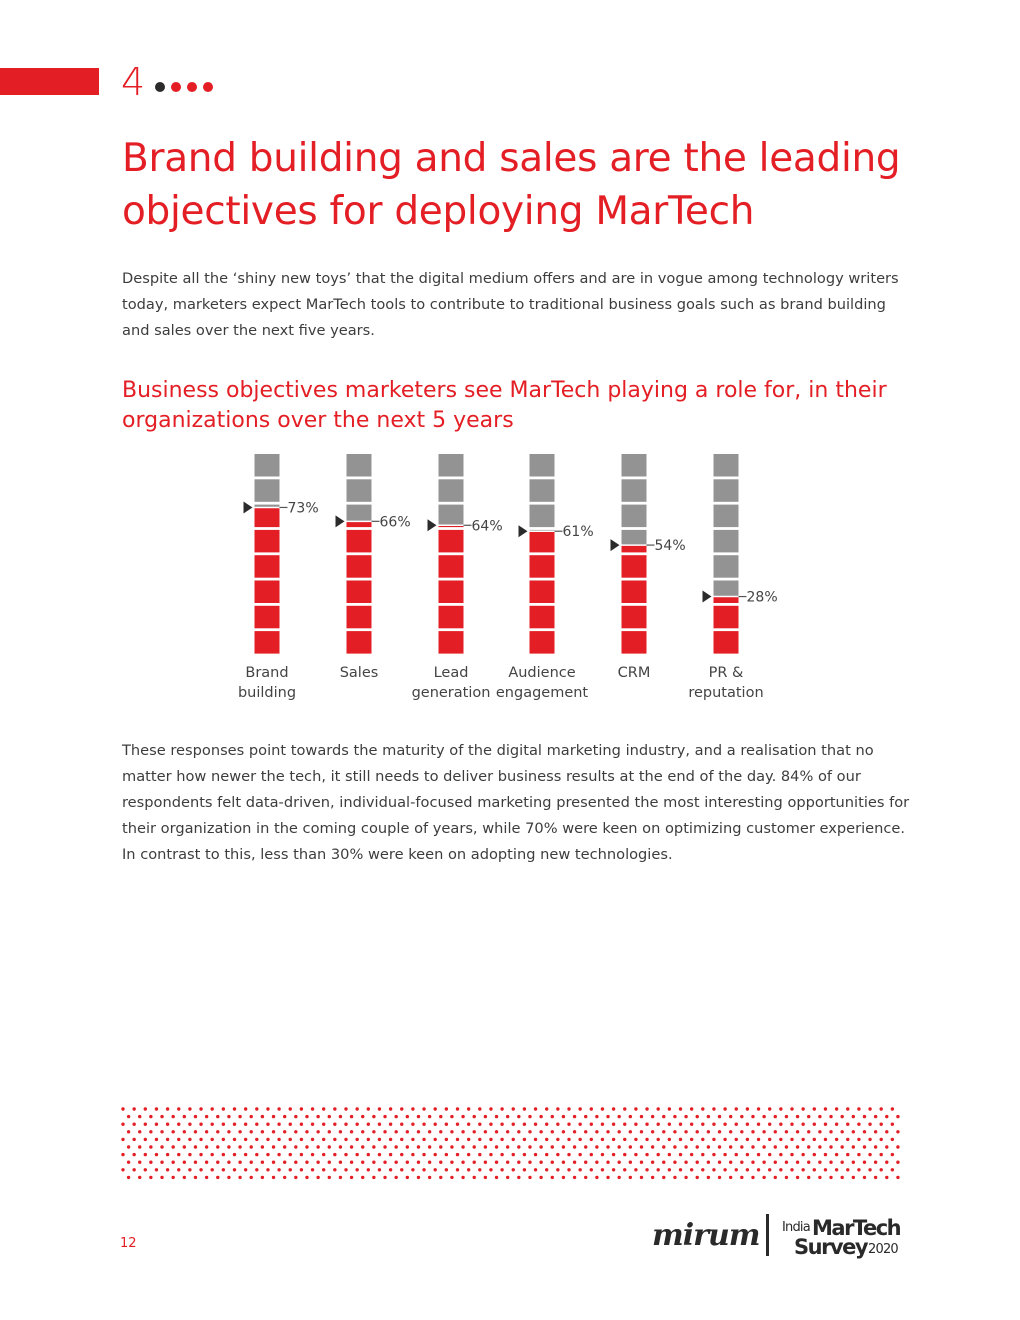 This screenshot has height=1320, width=1020. I want to click on mirum-logo: mirum, so click(706, 1235).